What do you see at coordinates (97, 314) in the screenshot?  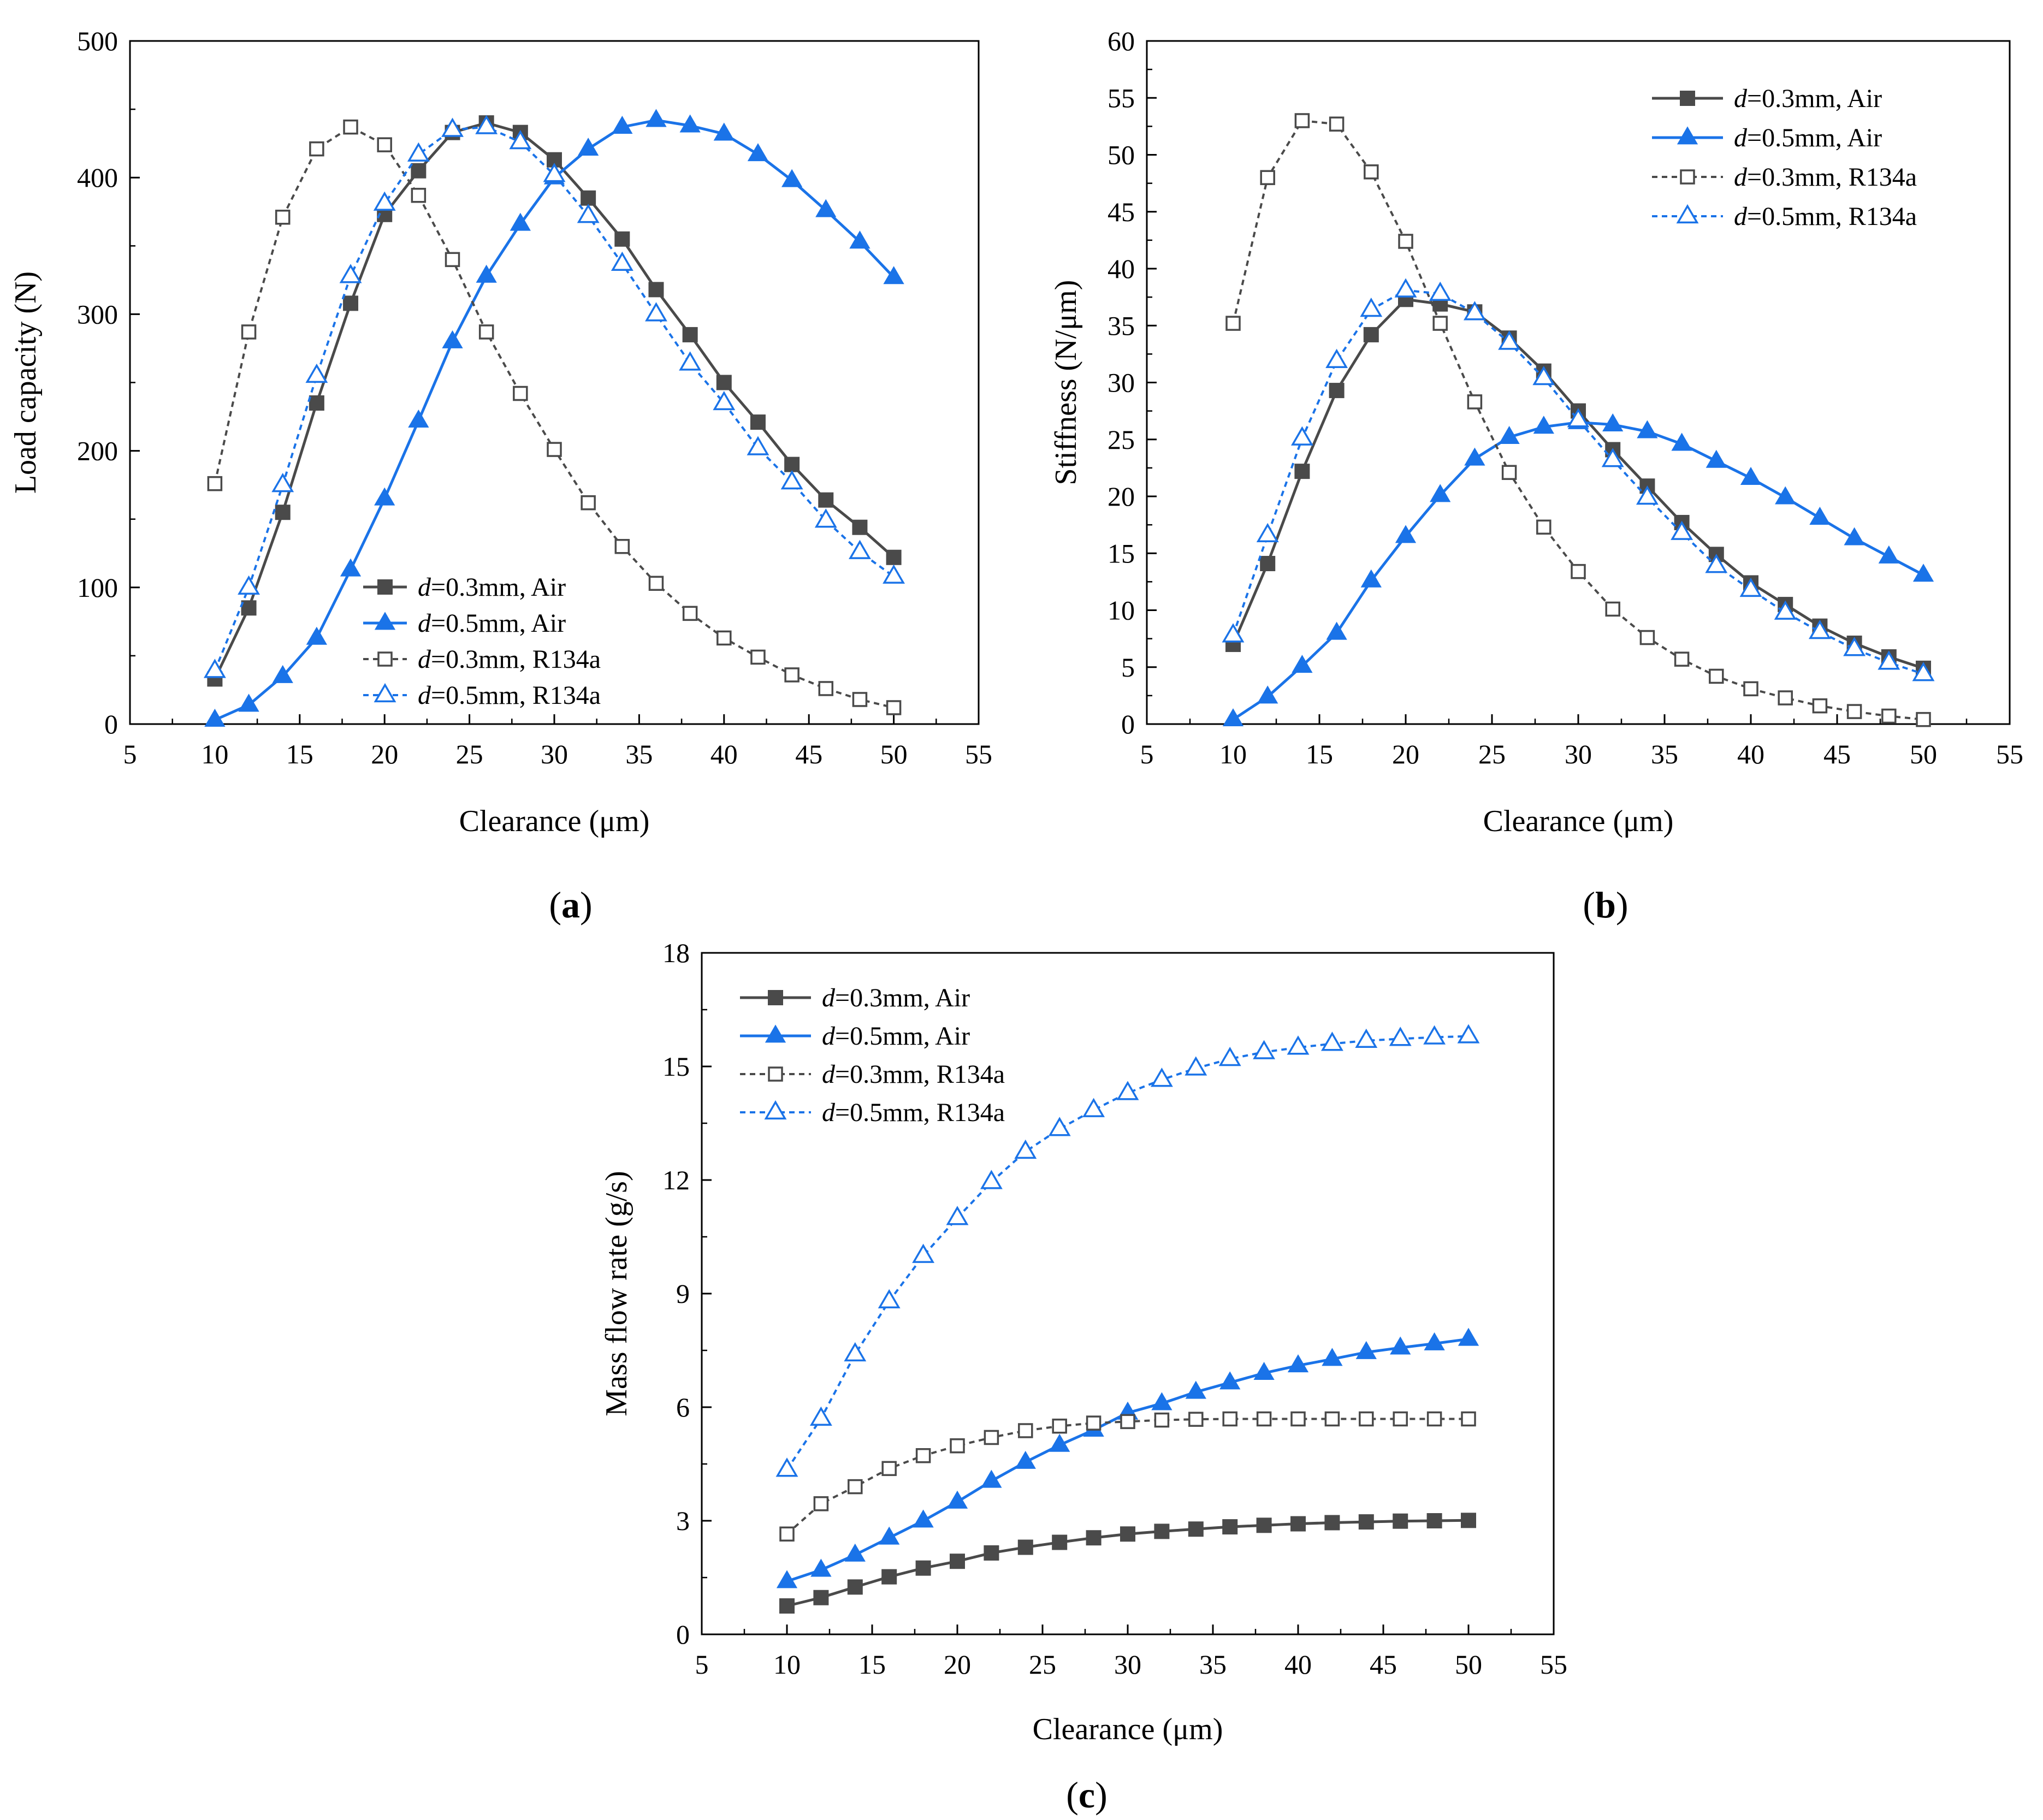 I see `y-tick-label: 300` at bounding box center [97, 314].